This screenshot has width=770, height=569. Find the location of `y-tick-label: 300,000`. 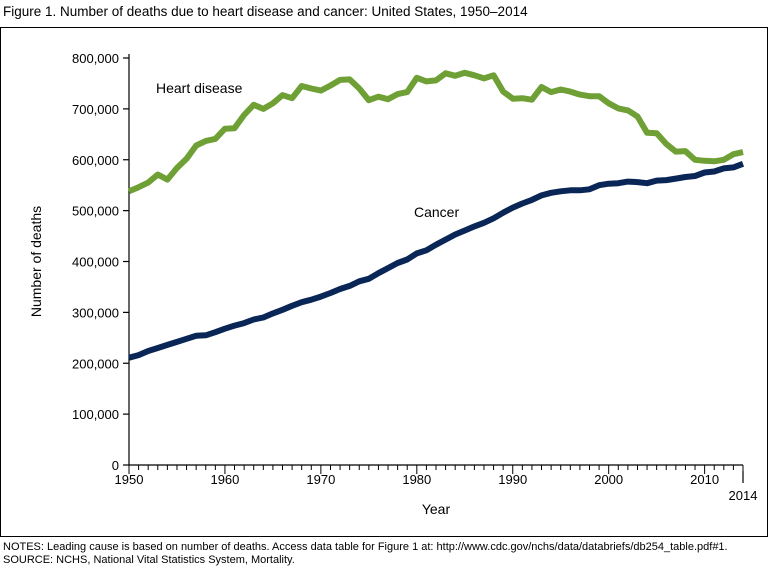

y-tick-label: 300,000 is located at coordinates (95, 312).